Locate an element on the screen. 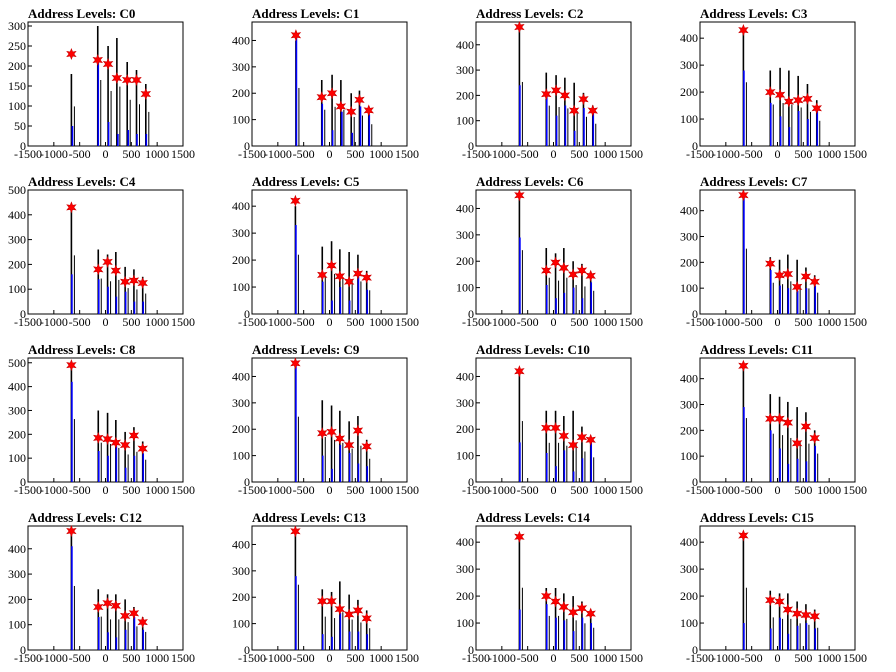  subplot-title: Address Levels: C0 is located at coordinates (81, 13).